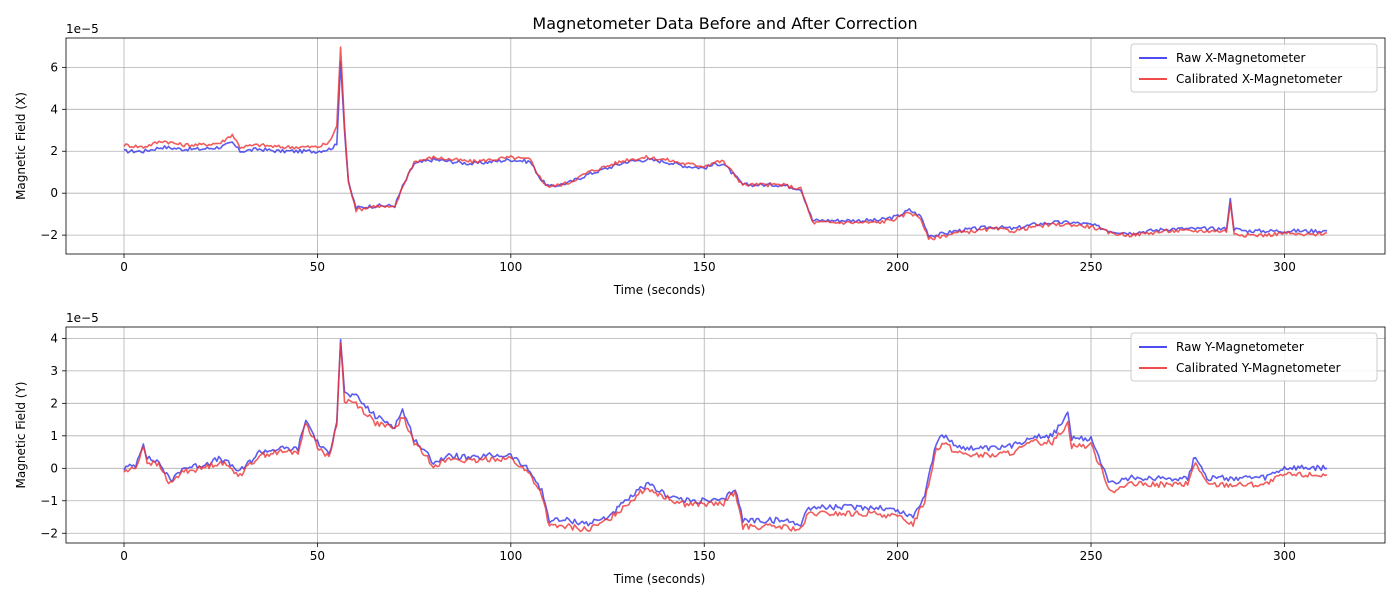 The width and height of the screenshot is (1400, 600). I want to click on legend-label: Raw Y-Magnetometer, so click(1240, 347).